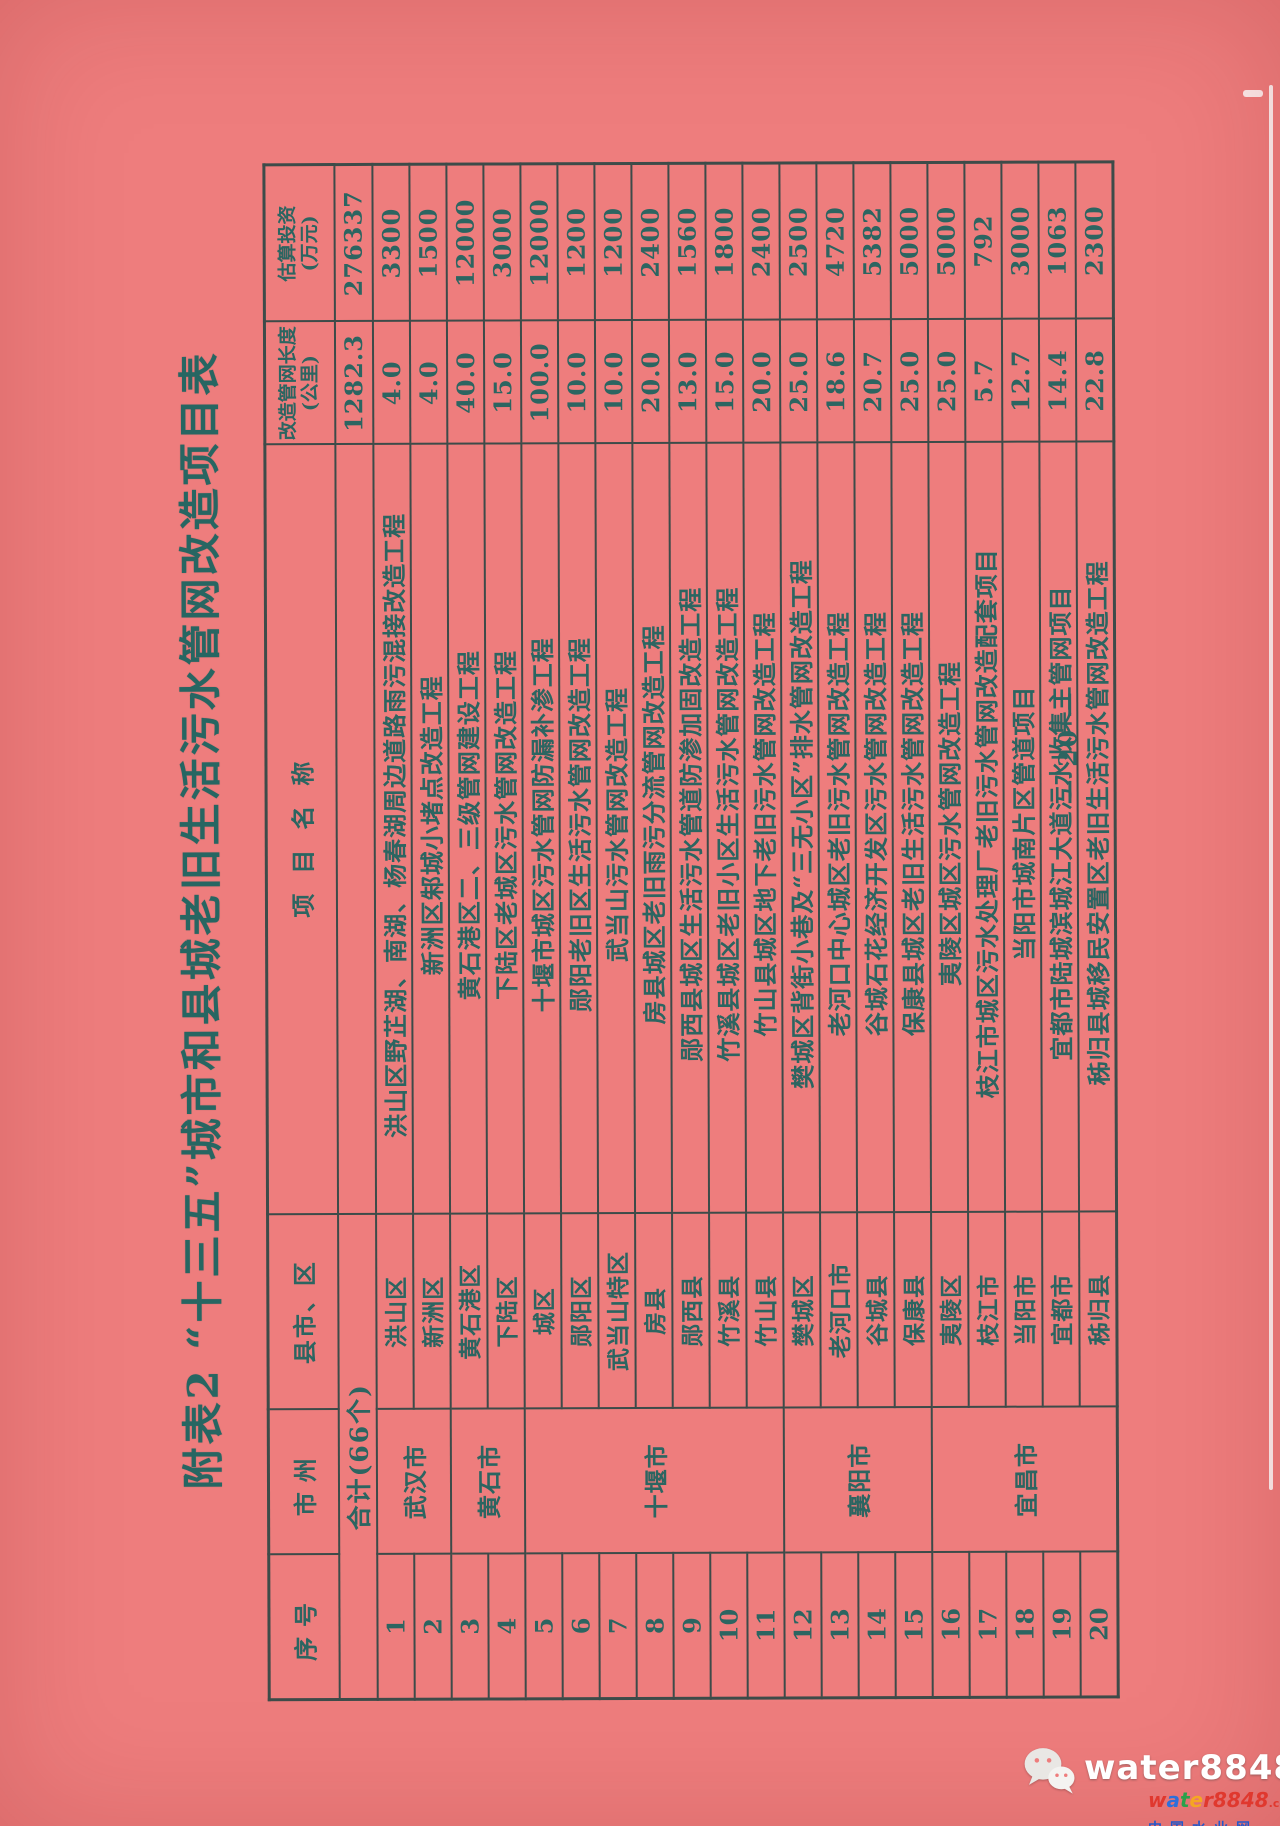 The height and width of the screenshot is (1826, 1280). I want to click on city-cell: 武汉市, so click(413, 1482).